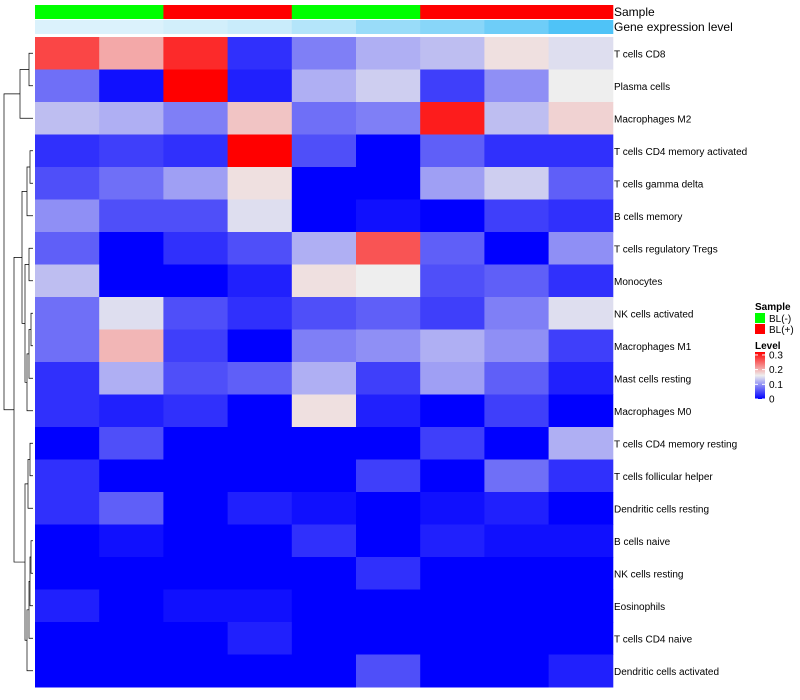  Describe the element at coordinates (768, 346) in the screenshot. I see `legend-level-title: Level` at that location.